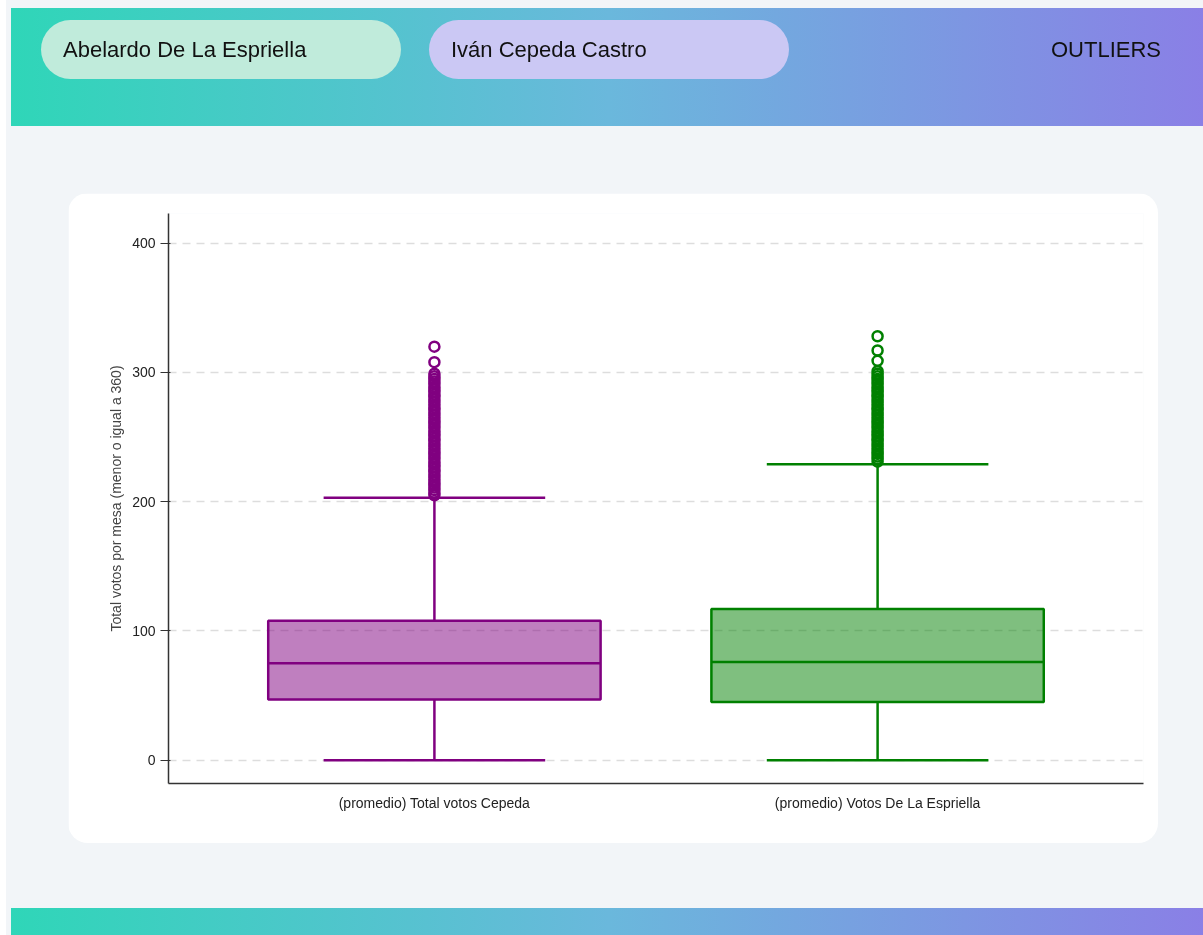 This screenshot has height=935, width=1203. Describe the element at coordinates (151, 760) in the screenshot. I see `y-tick-label: 0` at that location.